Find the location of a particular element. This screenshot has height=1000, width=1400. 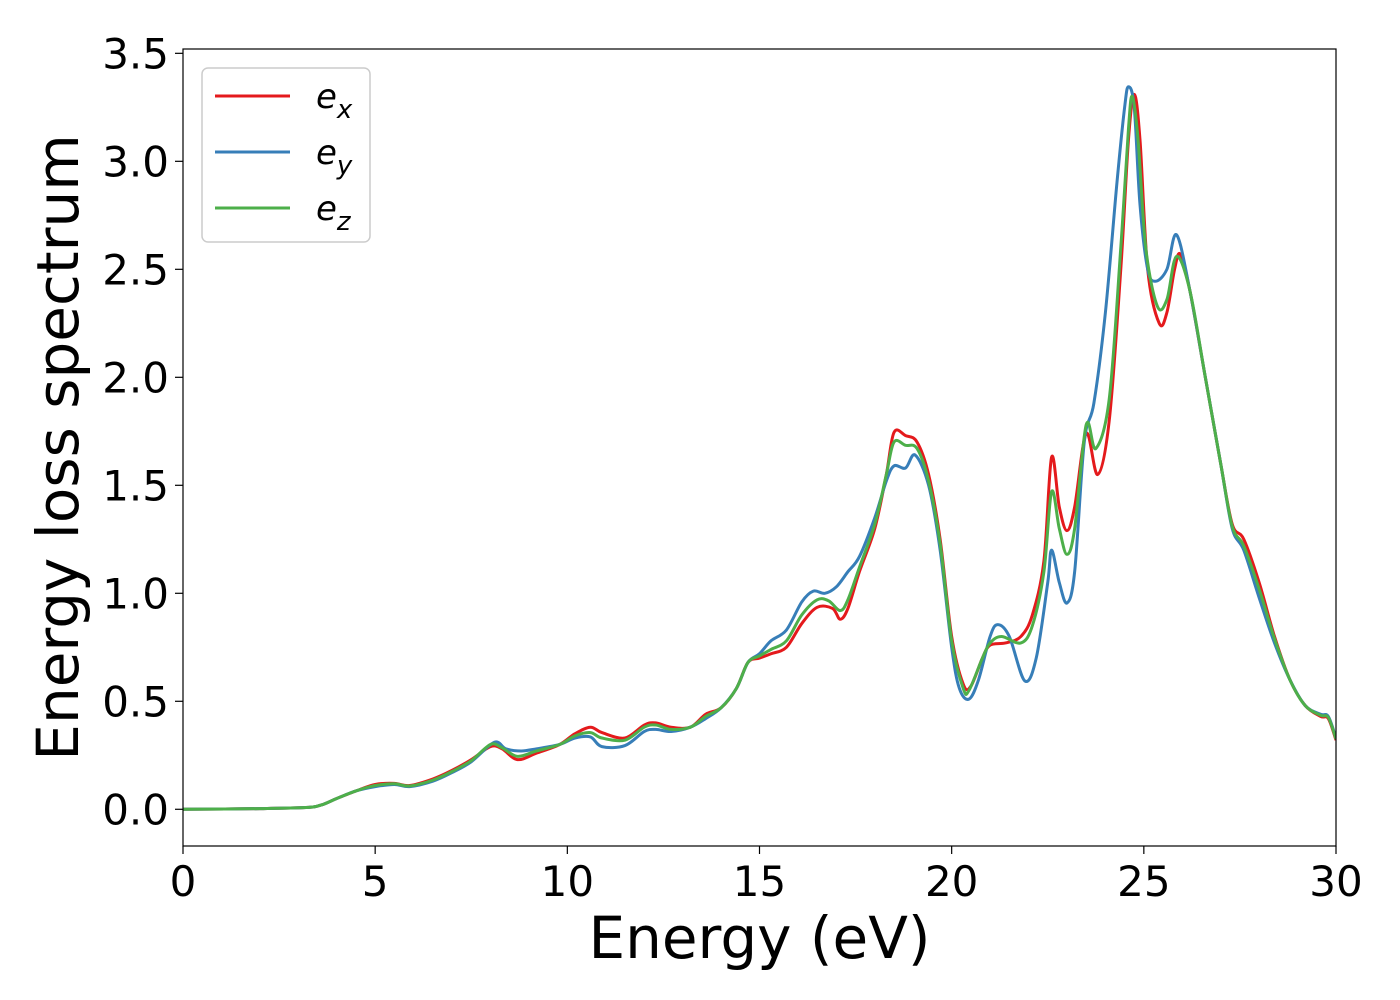

y-axis: 0.0 0.5 1.0 1.5 2.0 2.5 3.0 3.5 is located at coordinates (142, 431).